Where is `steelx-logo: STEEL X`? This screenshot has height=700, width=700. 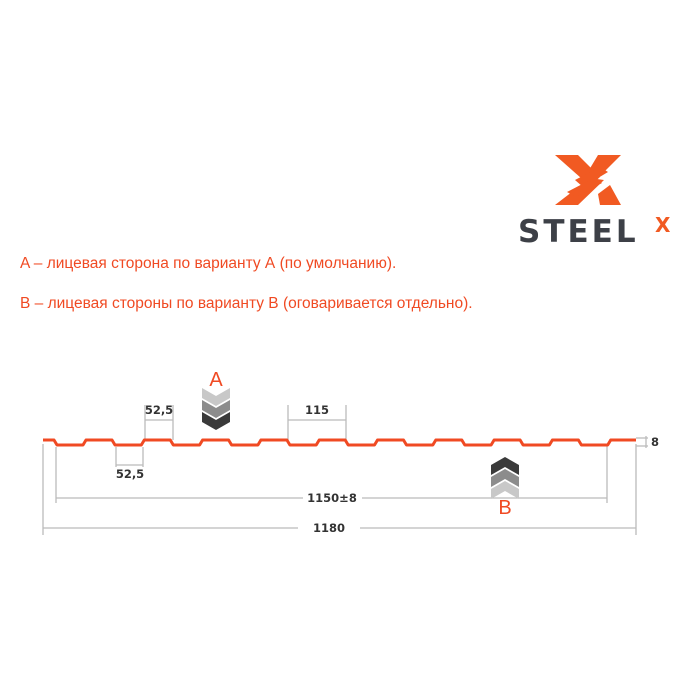
steelx-logo: STEEL X is located at coordinates (594, 202).